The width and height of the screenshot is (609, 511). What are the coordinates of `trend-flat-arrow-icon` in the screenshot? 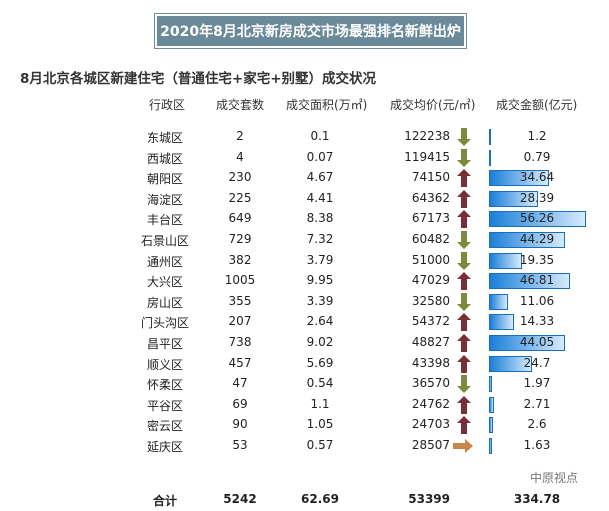 It's located at (462, 446).